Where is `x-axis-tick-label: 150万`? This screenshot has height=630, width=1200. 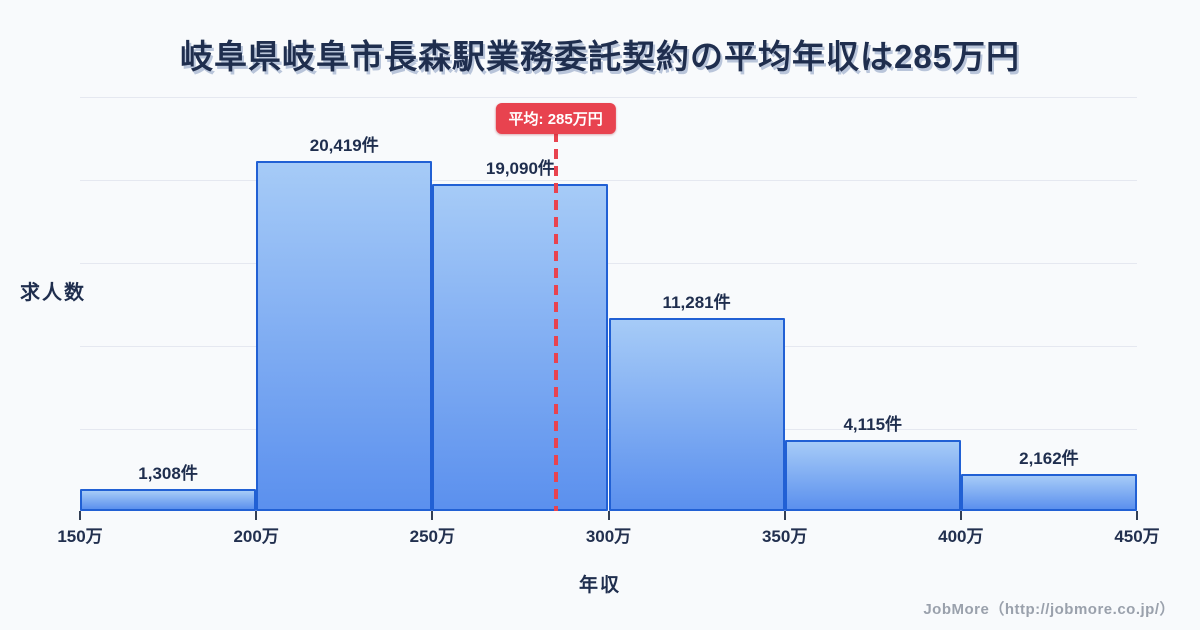 x-axis-tick-label: 150万 is located at coordinates (80, 536).